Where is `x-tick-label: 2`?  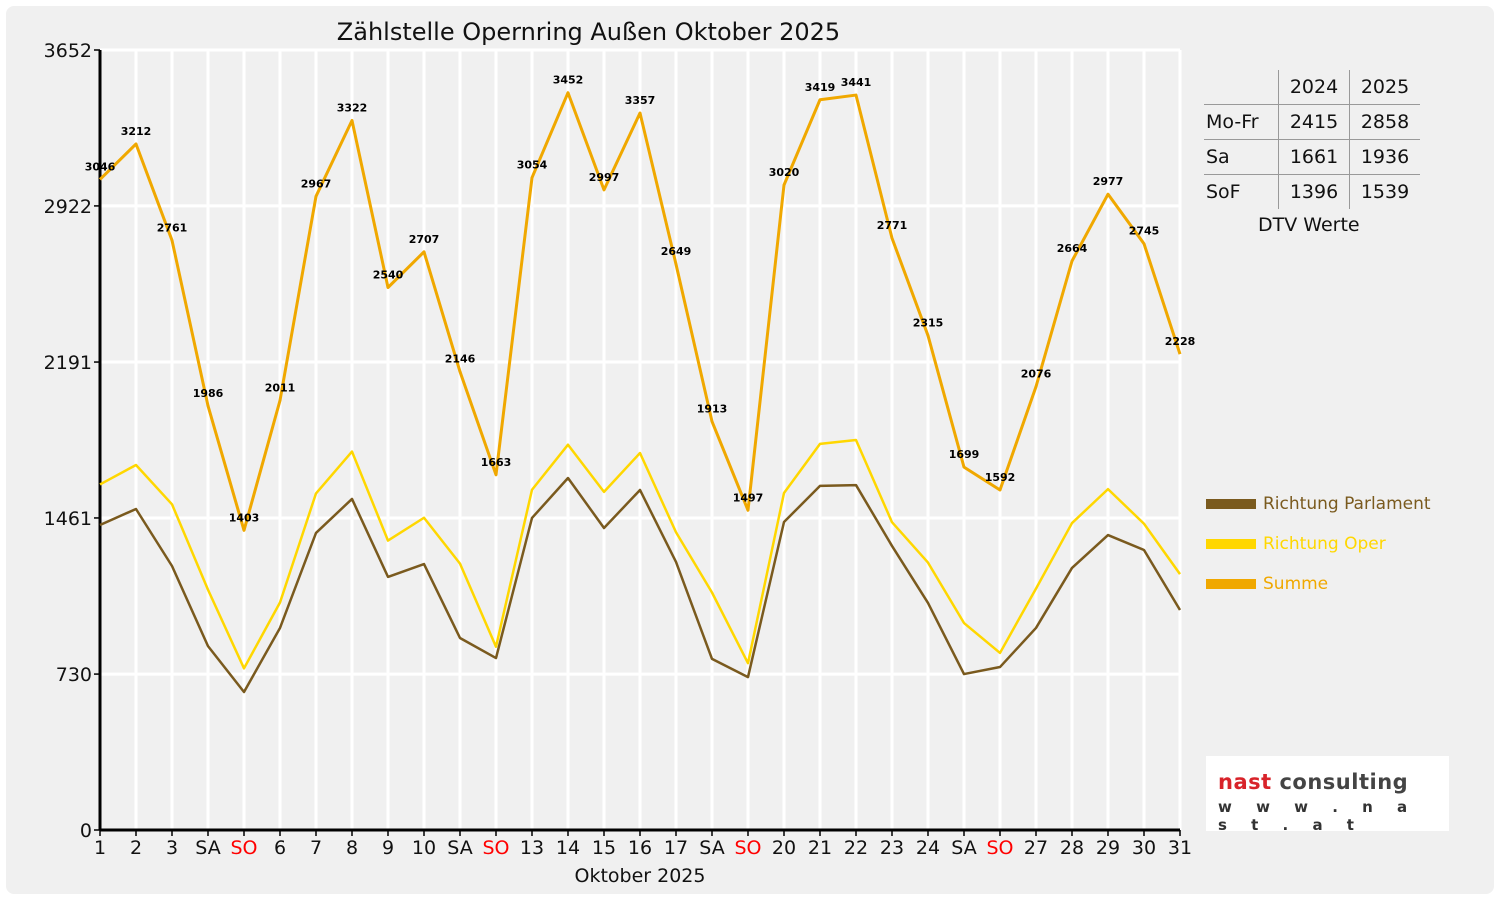
x-tick-label: 2 is located at coordinates (136, 848).